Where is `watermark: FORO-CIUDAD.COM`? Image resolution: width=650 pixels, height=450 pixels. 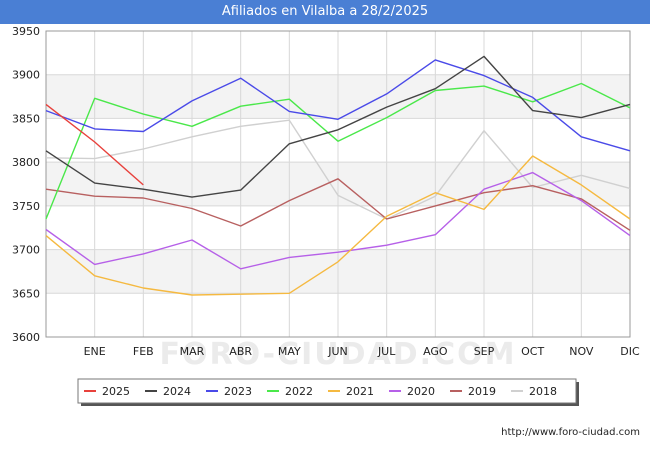 watermark: FORO-CIUDAD.COM is located at coordinates (338, 354).